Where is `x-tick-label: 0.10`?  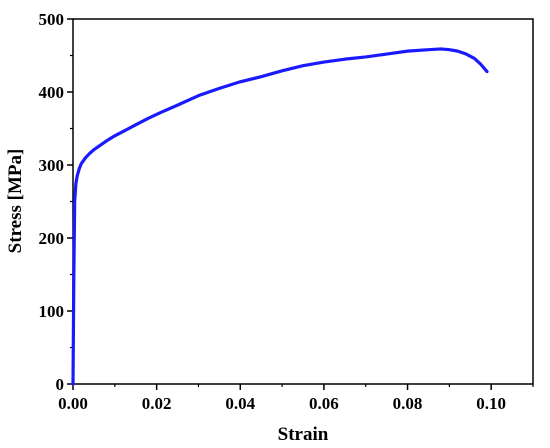
x-tick-label: 0.10 is located at coordinates (491, 403).